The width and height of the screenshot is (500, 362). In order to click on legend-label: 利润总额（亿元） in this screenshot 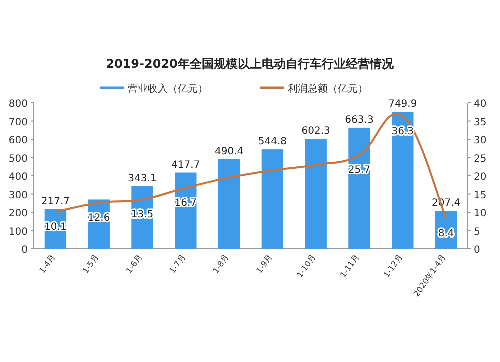, I will do `click(328, 89)`.